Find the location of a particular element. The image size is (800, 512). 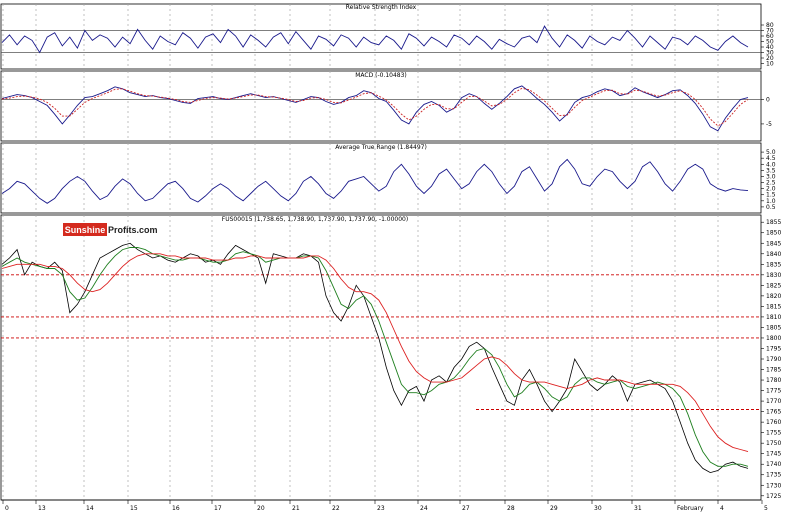

atr-frame is located at coordinates (381, 178).